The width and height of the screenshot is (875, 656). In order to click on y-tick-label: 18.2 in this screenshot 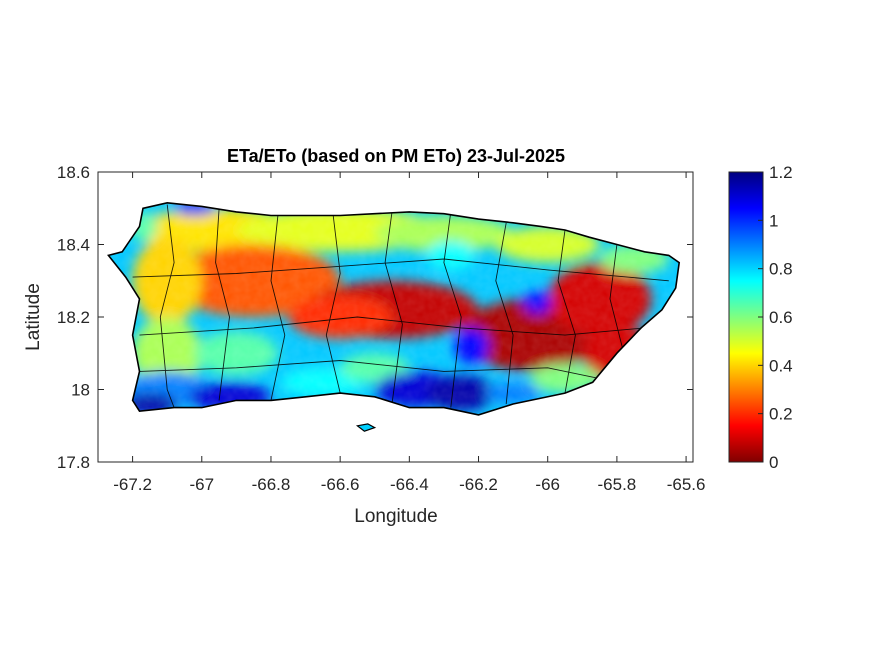, I will do `click(73, 317)`.